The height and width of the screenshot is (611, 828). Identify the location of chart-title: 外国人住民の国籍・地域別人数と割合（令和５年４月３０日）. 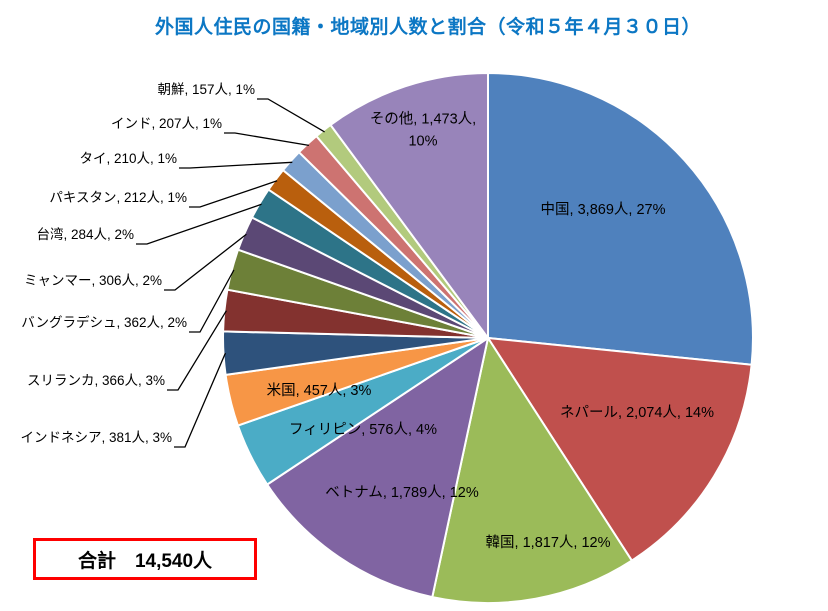
(427, 27).